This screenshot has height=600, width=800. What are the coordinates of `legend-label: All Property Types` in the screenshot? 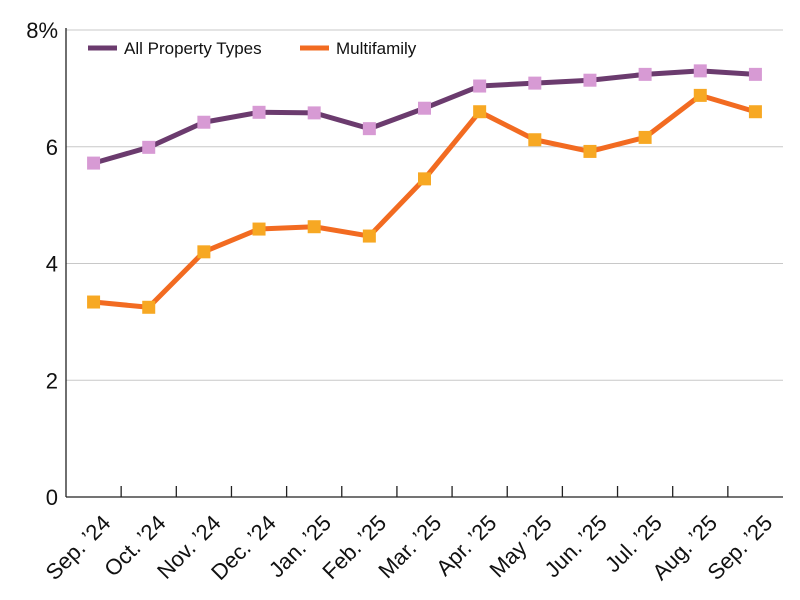 It's located at (193, 48).